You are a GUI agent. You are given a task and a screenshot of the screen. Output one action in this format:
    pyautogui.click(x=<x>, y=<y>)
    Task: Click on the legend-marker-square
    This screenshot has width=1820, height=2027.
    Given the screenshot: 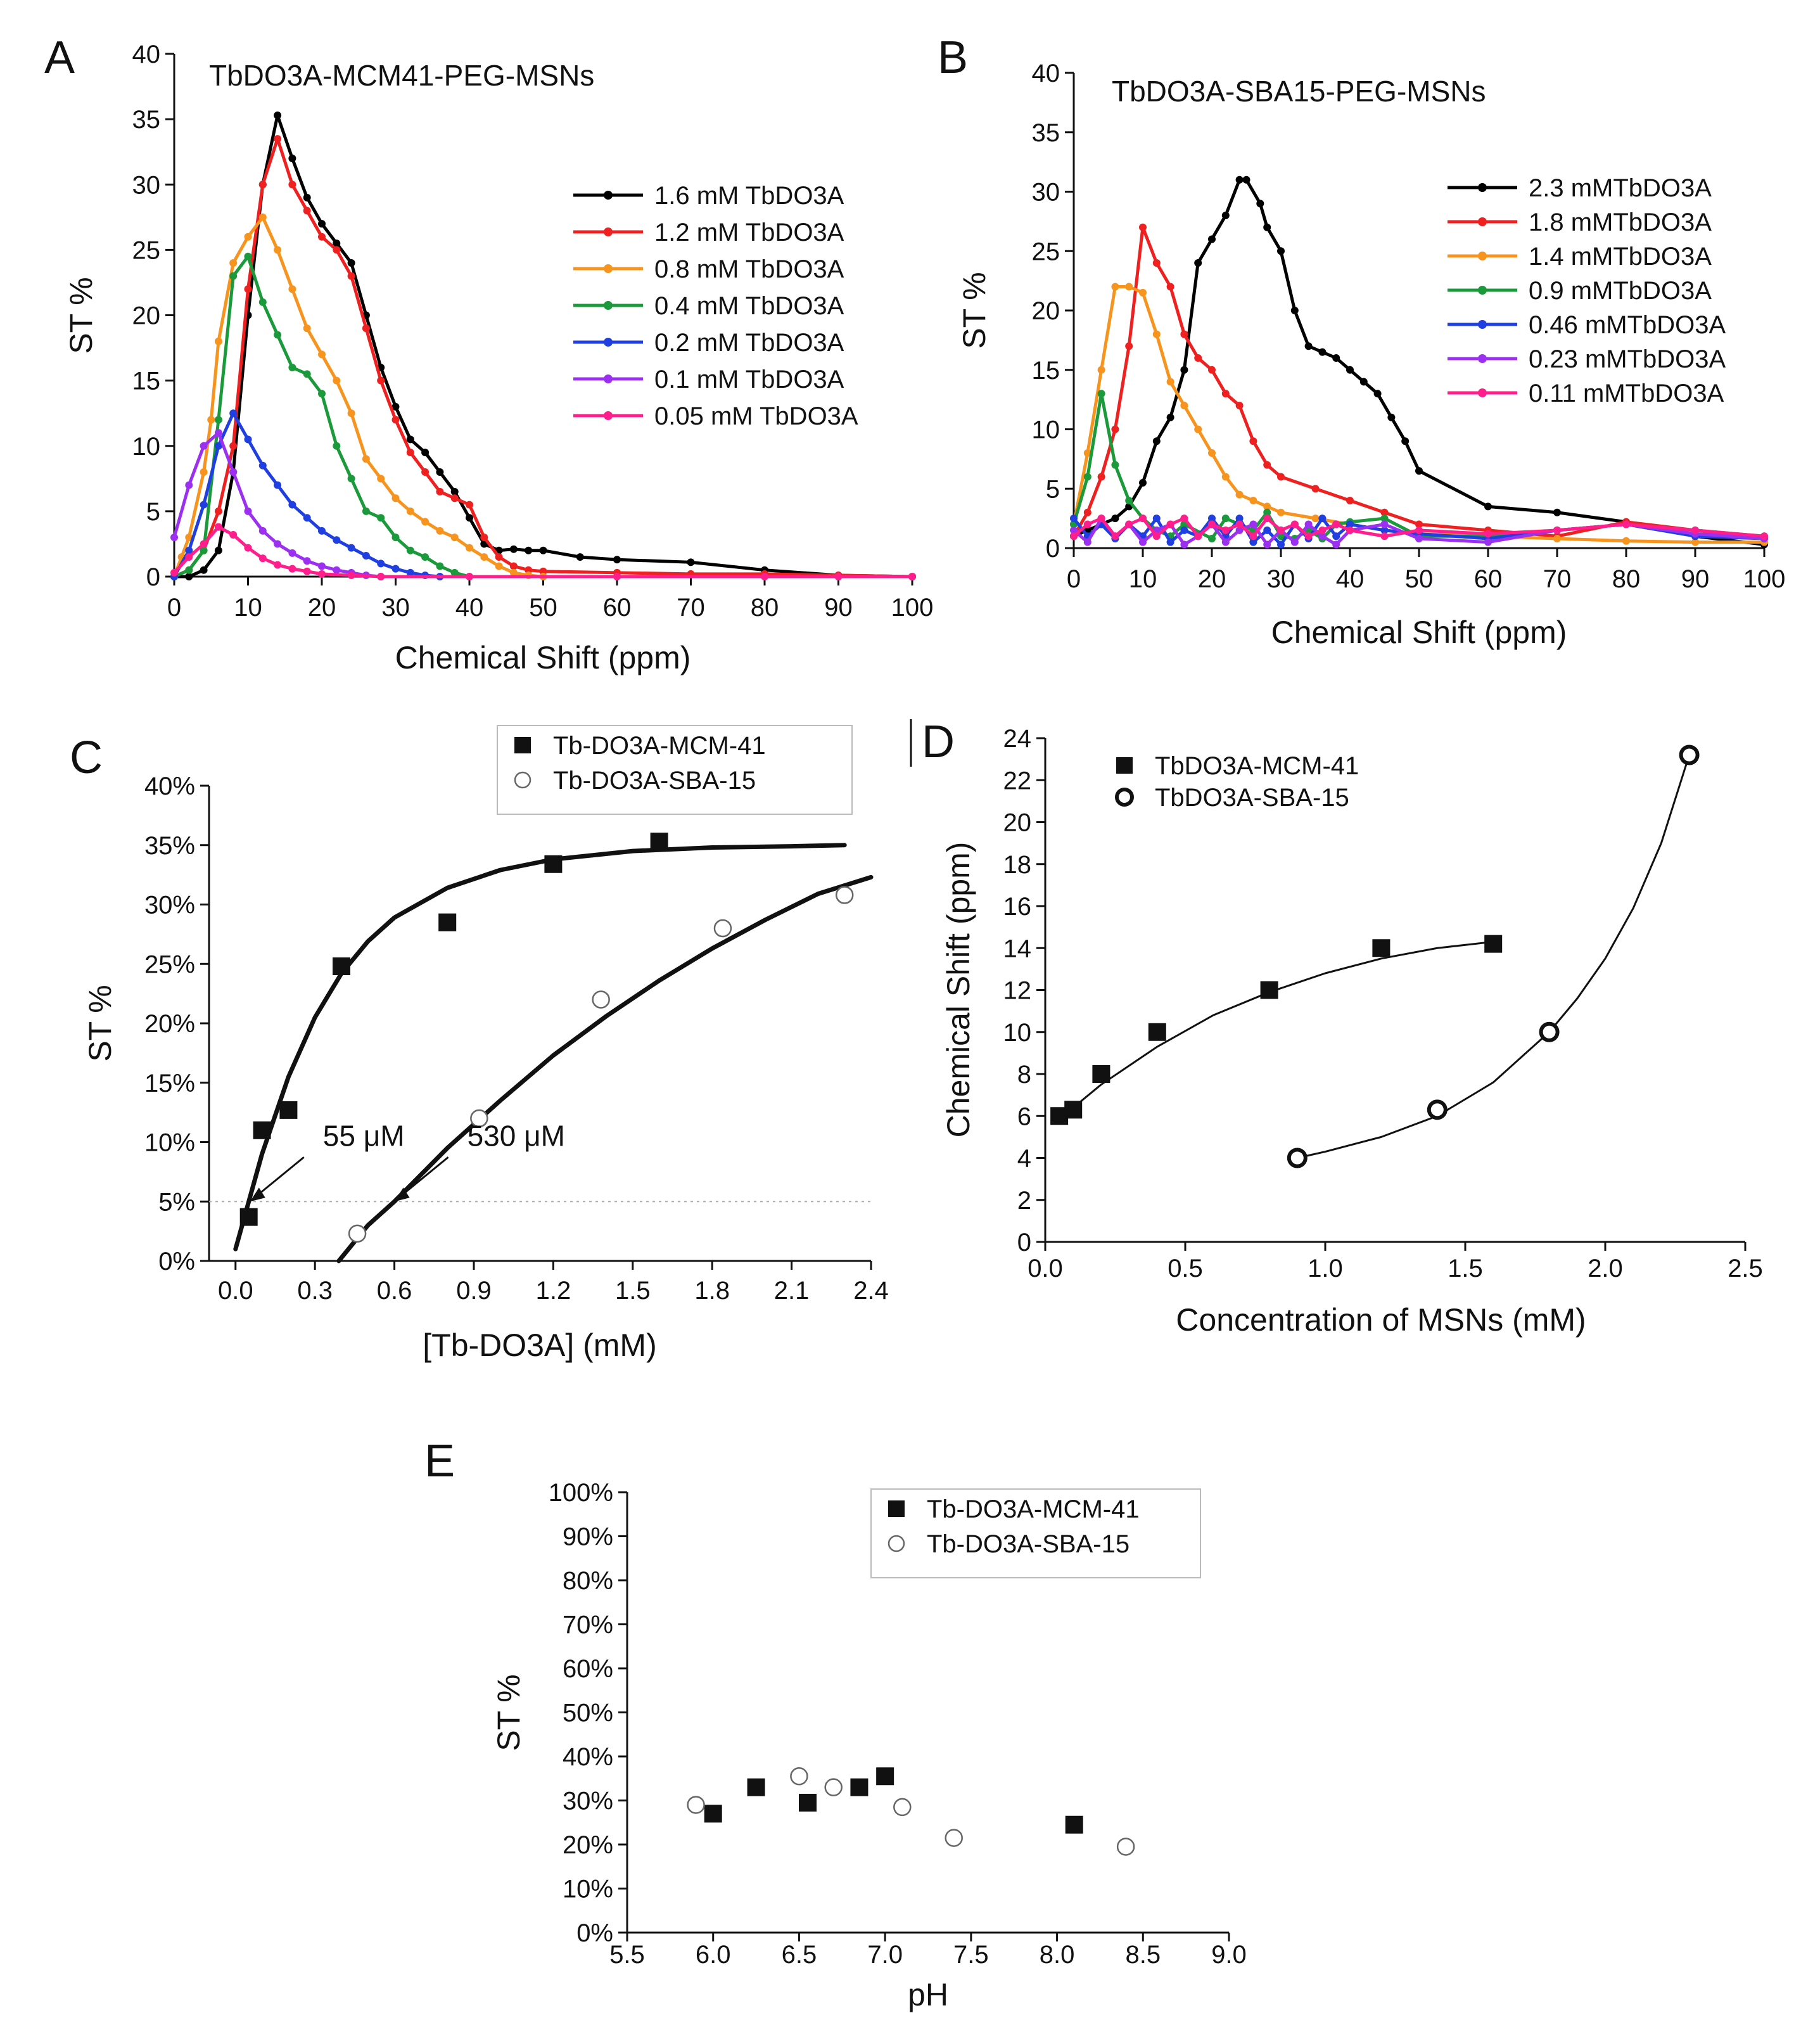 What is the action you would take?
    pyautogui.click(x=522, y=745)
    